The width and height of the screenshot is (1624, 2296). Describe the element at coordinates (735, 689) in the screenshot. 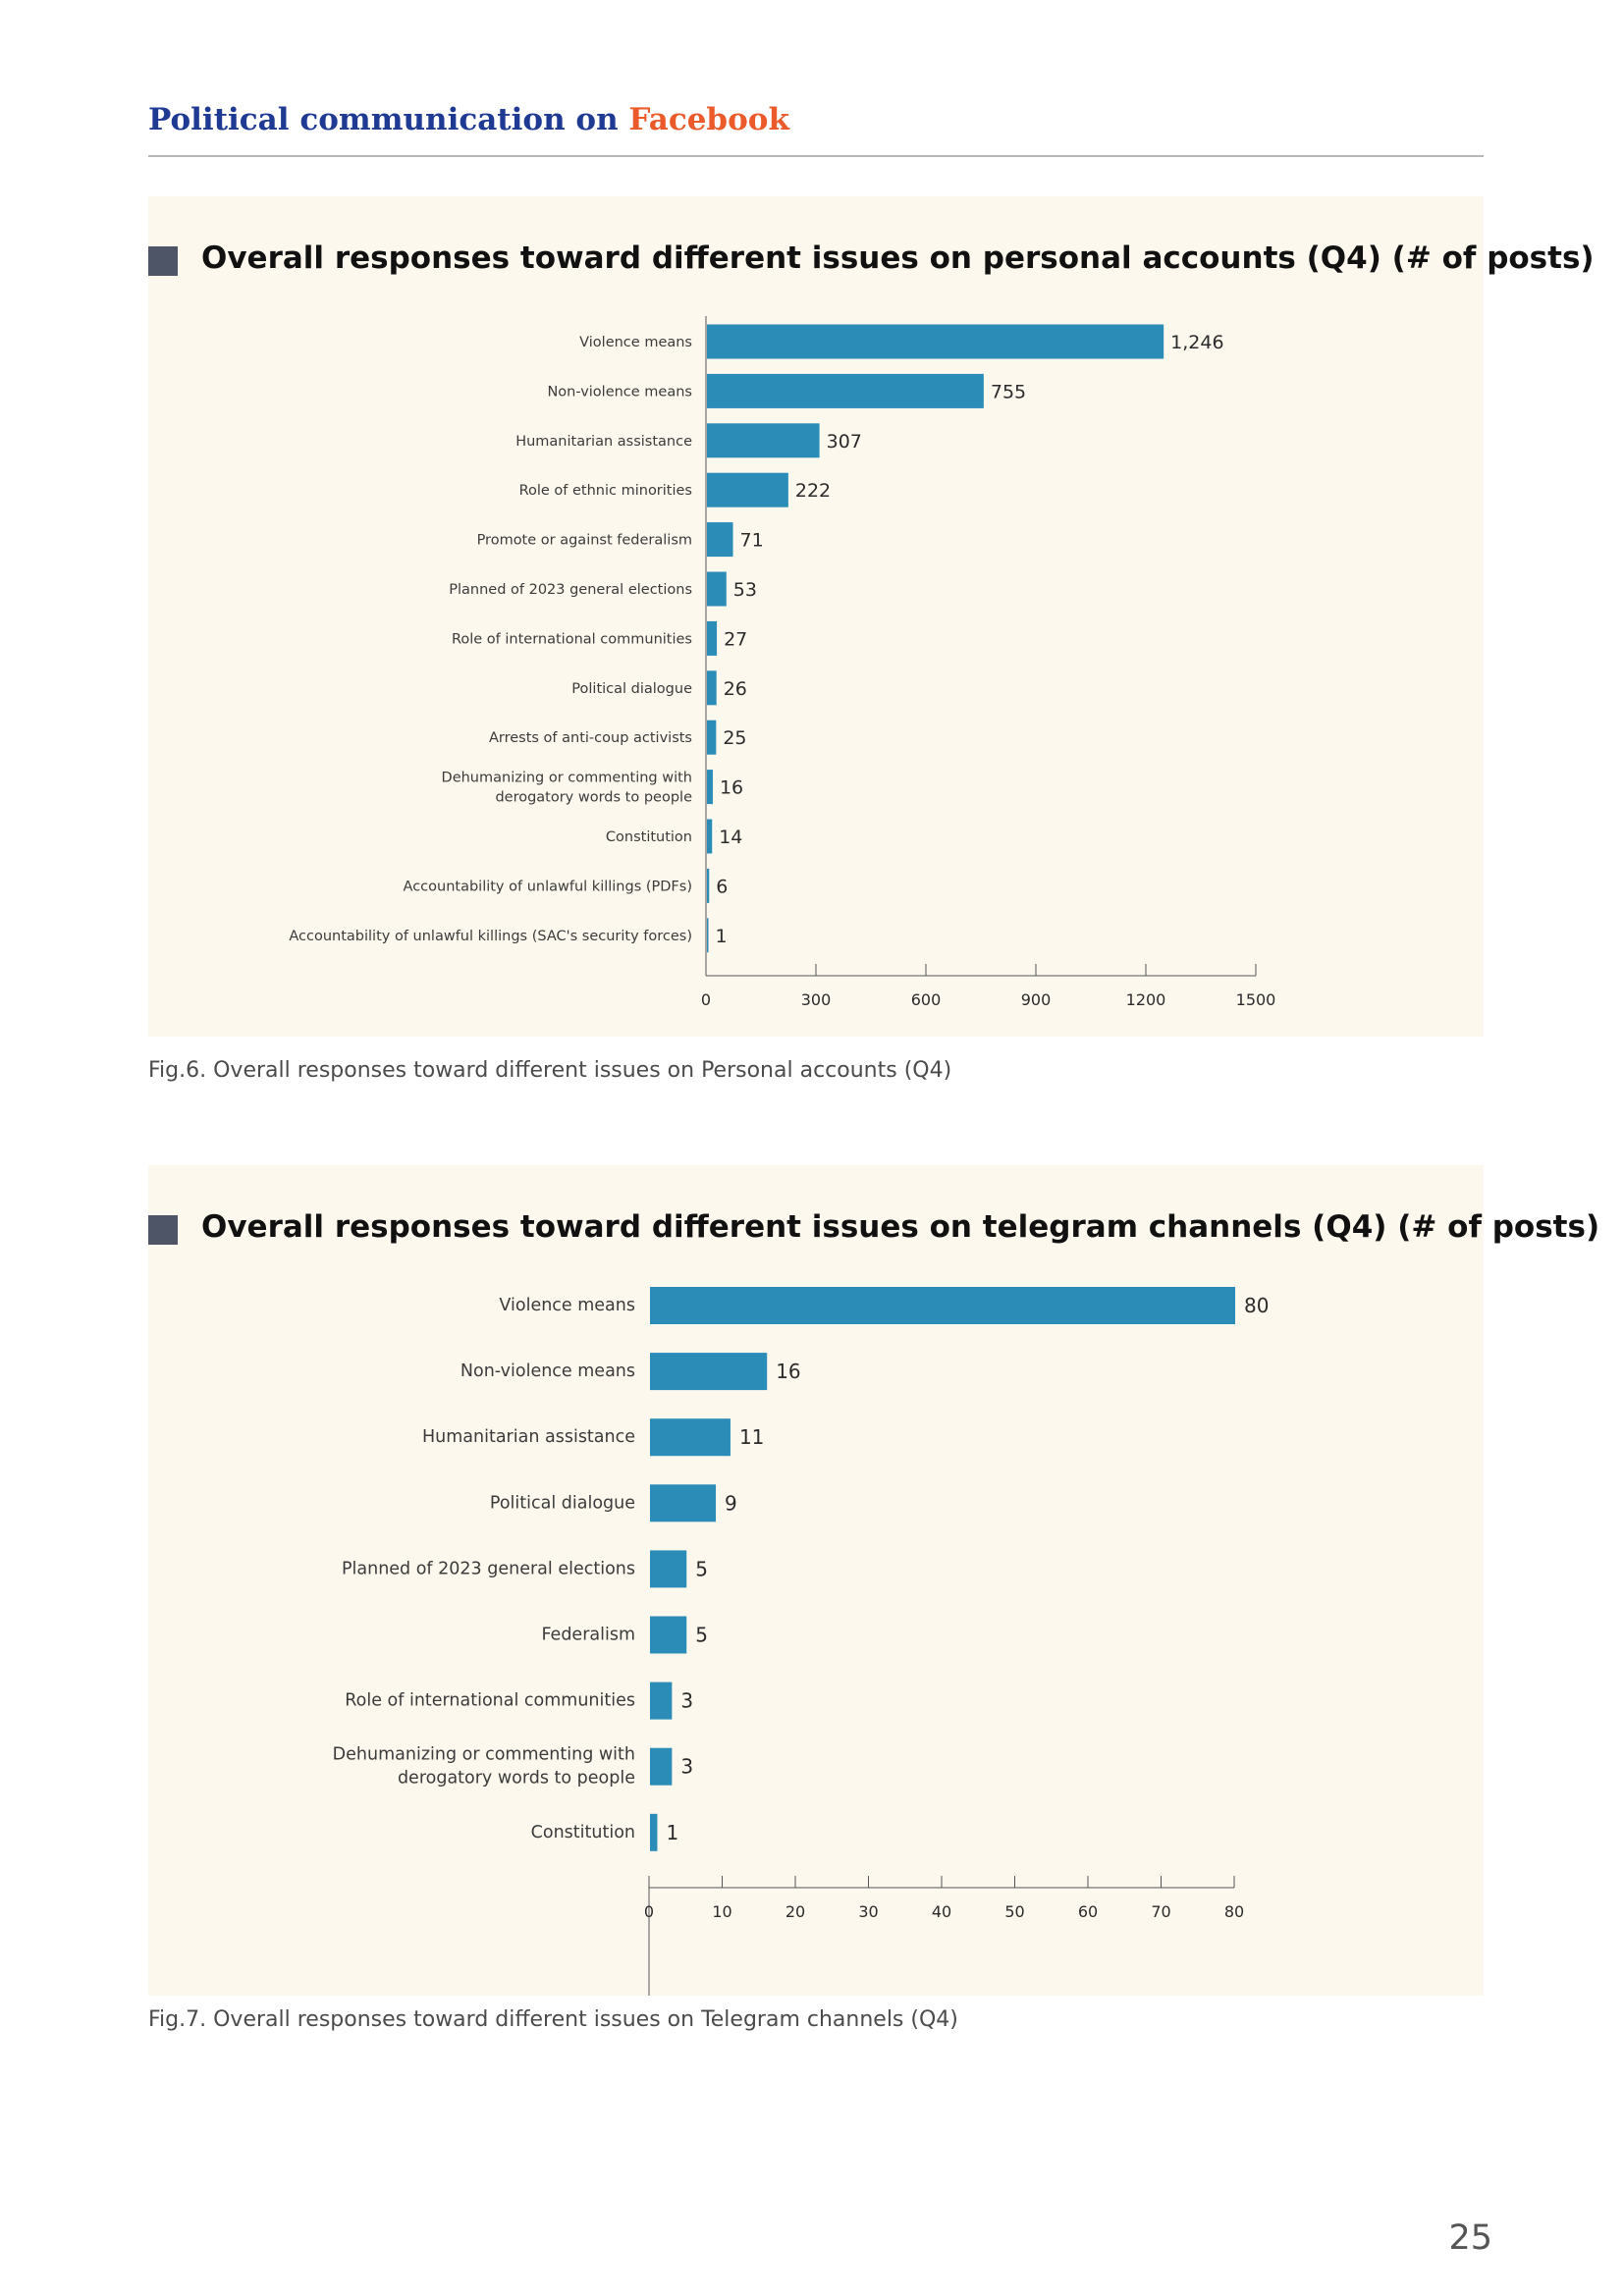

I see `data-label: 26` at that location.